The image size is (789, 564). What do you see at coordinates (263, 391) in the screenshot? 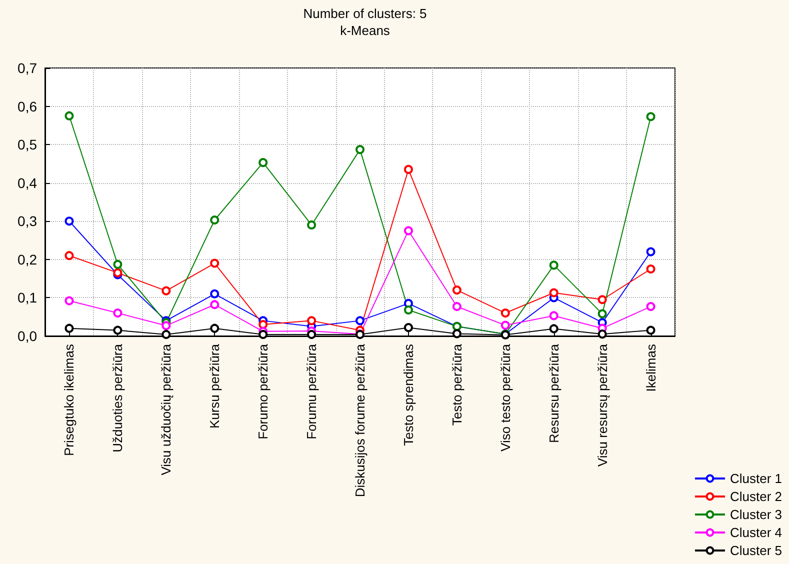
I see `x-tick-label: Forumo peržiūra` at bounding box center [263, 391].